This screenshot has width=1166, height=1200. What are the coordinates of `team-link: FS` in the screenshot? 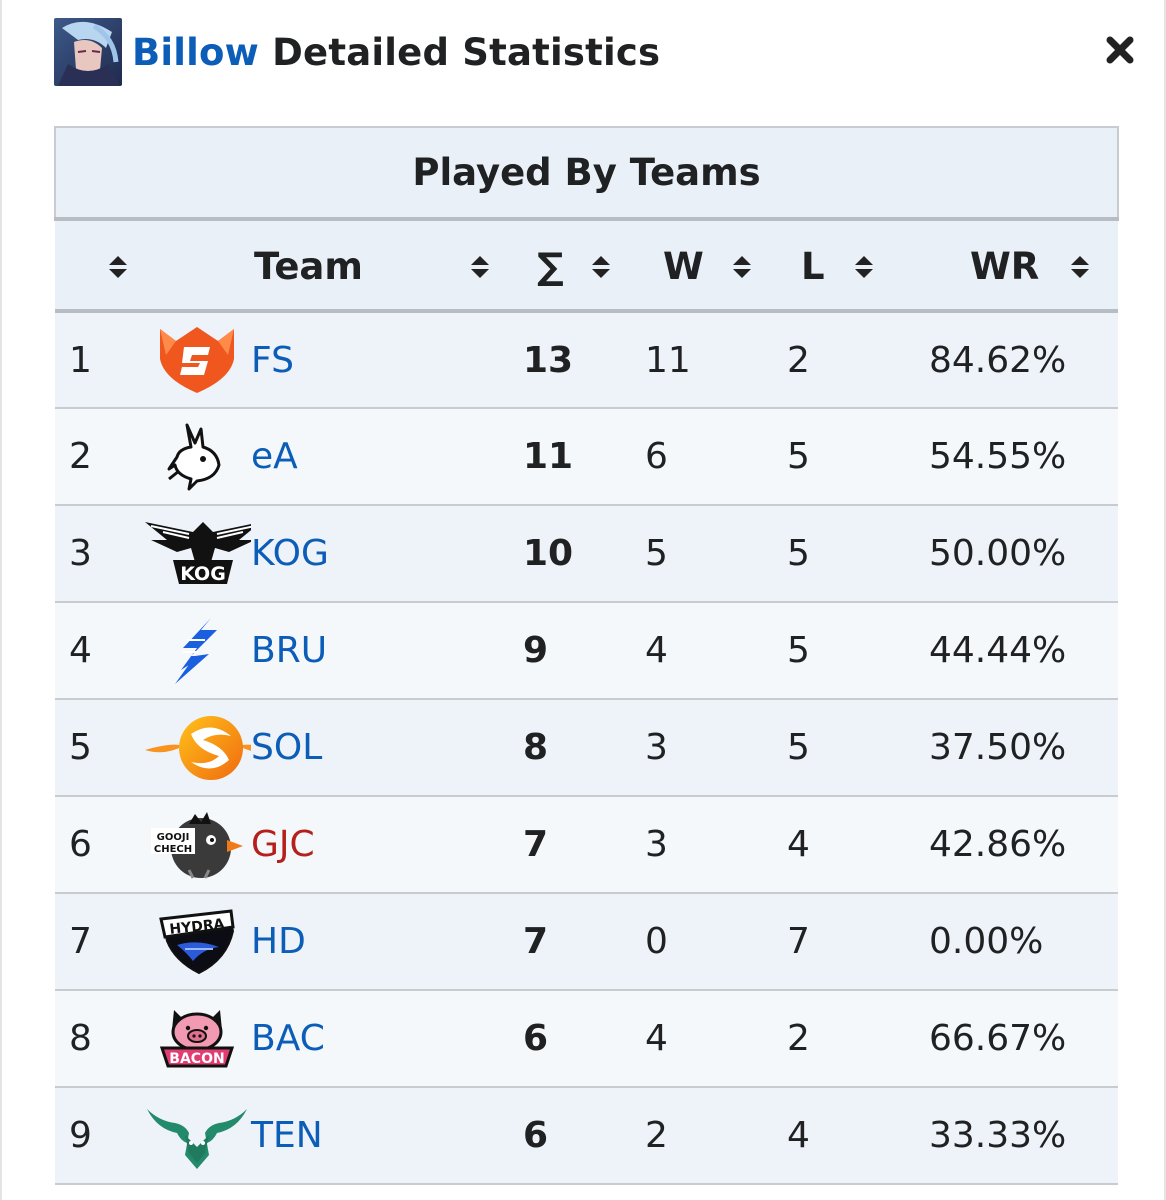 It's located at (272, 360).